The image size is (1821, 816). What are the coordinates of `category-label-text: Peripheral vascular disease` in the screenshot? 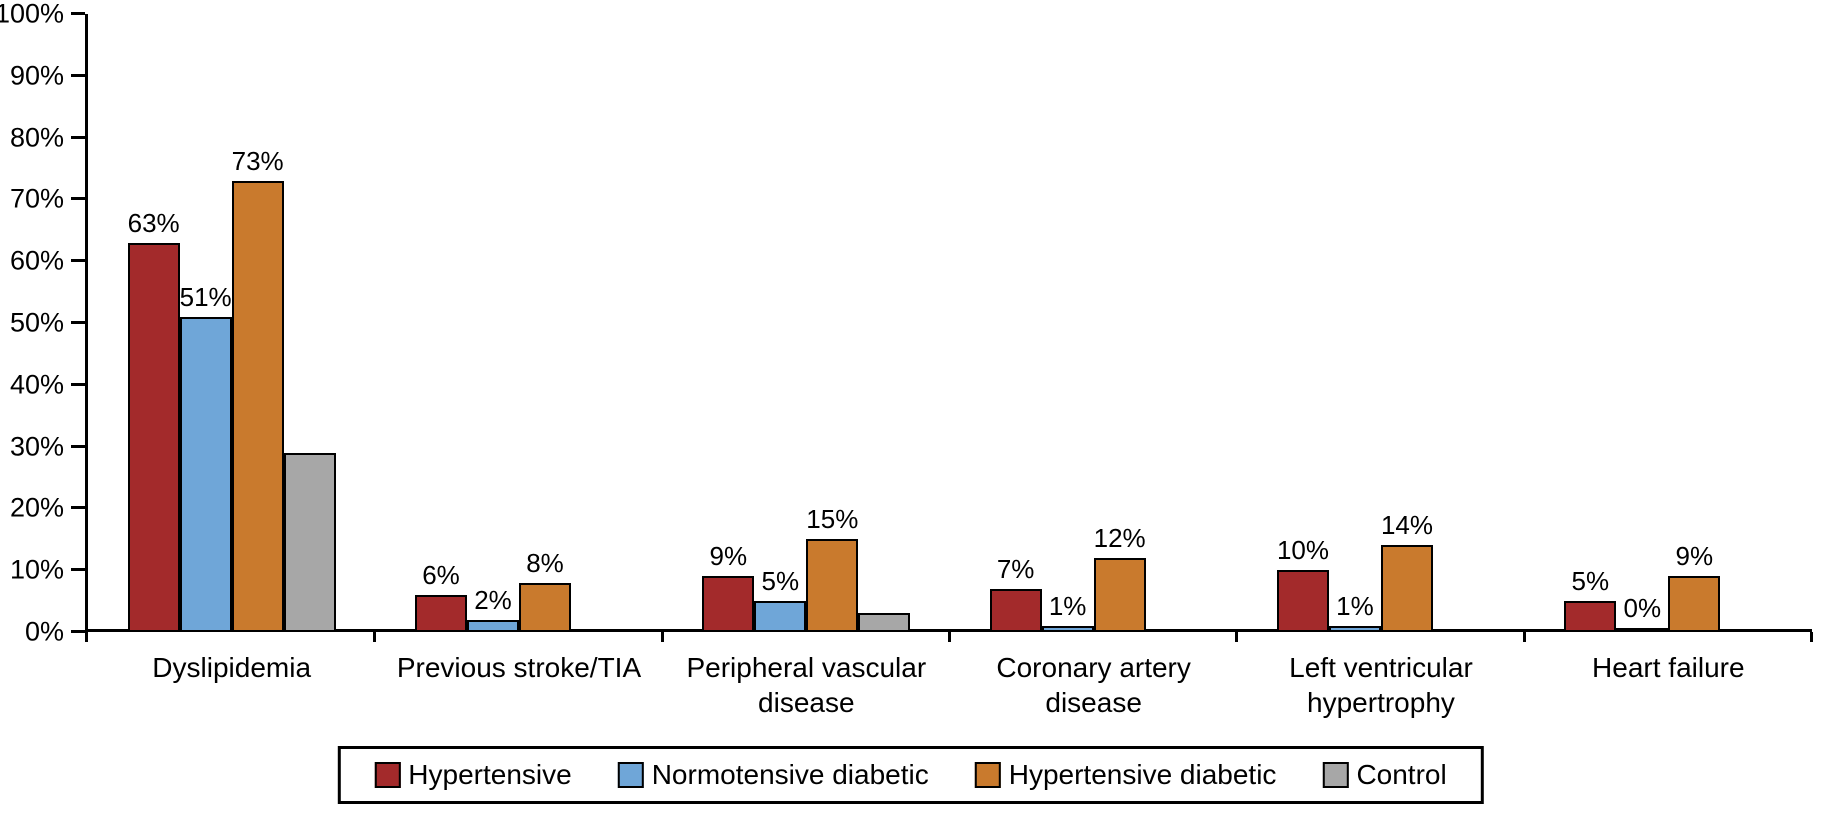 It's located at (806, 685).